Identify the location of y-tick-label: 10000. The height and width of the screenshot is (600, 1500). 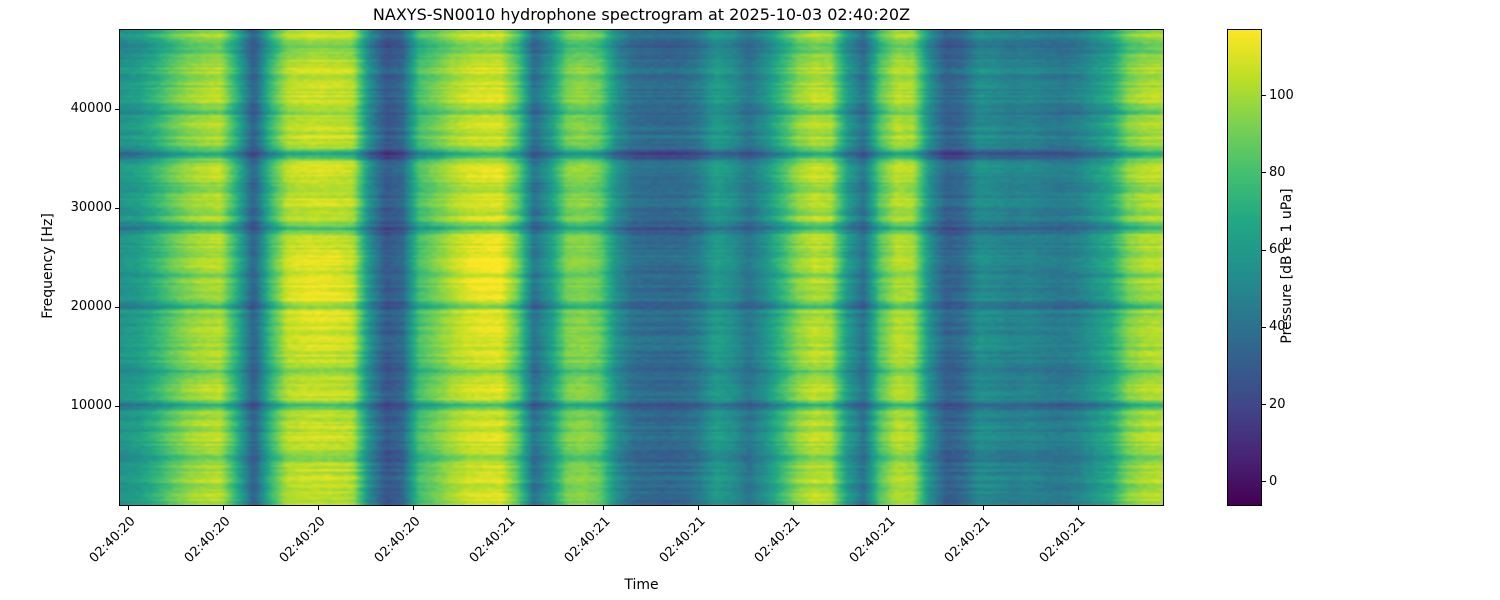
(91, 406).